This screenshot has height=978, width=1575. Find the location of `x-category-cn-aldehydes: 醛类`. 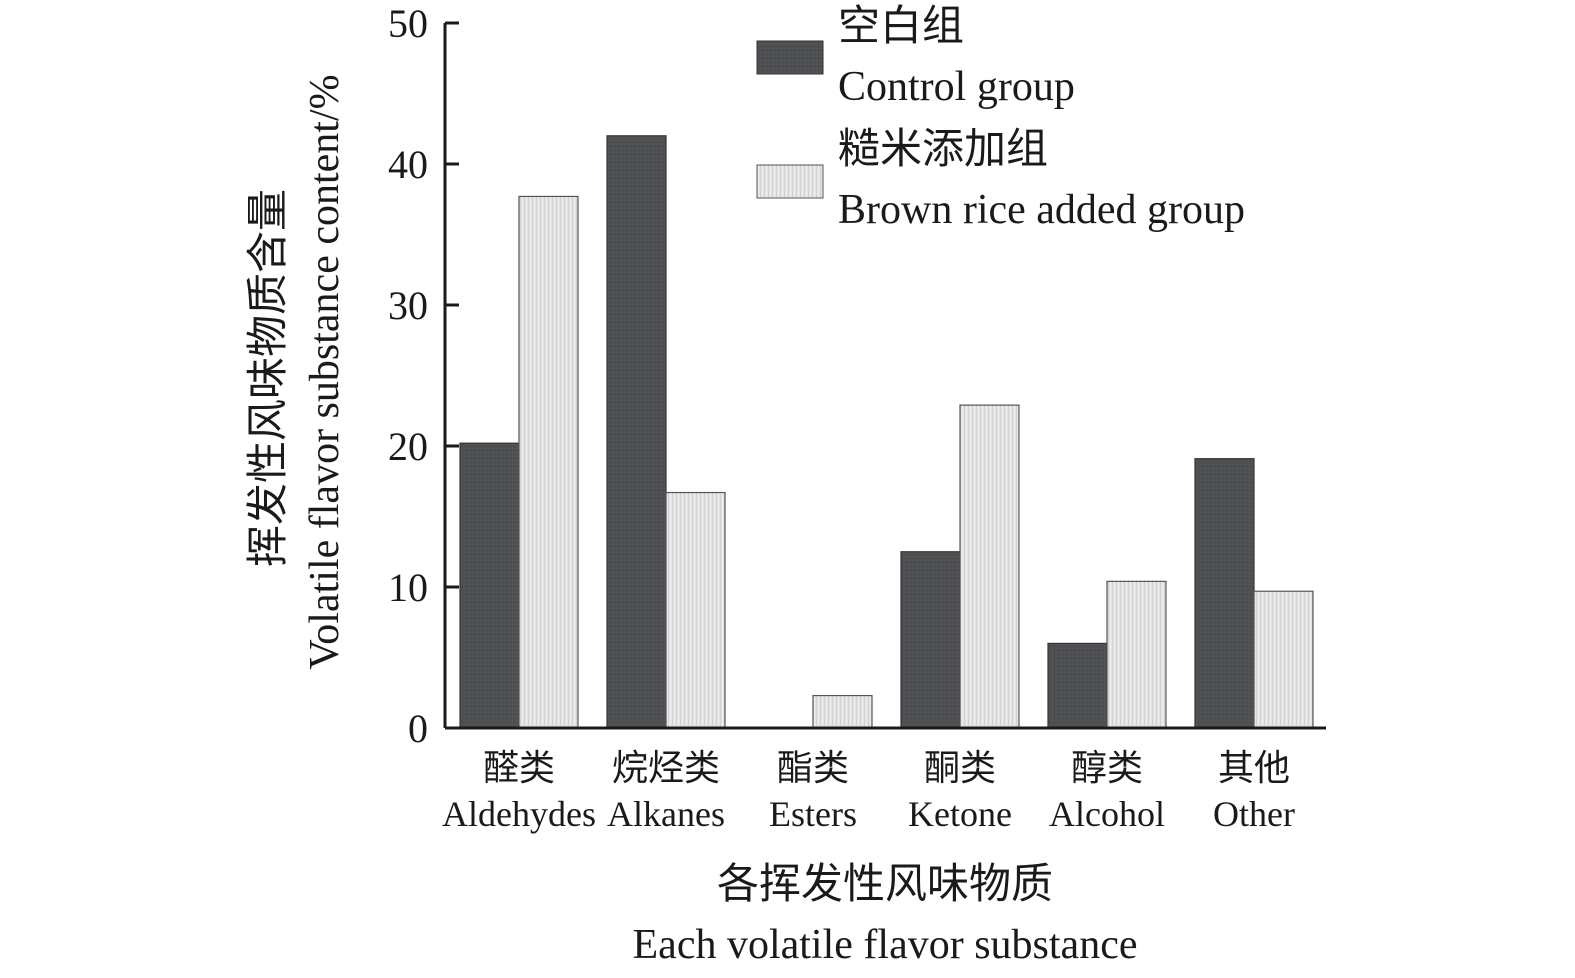

x-category-cn-aldehydes: 醛类 is located at coordinates (519, 768).